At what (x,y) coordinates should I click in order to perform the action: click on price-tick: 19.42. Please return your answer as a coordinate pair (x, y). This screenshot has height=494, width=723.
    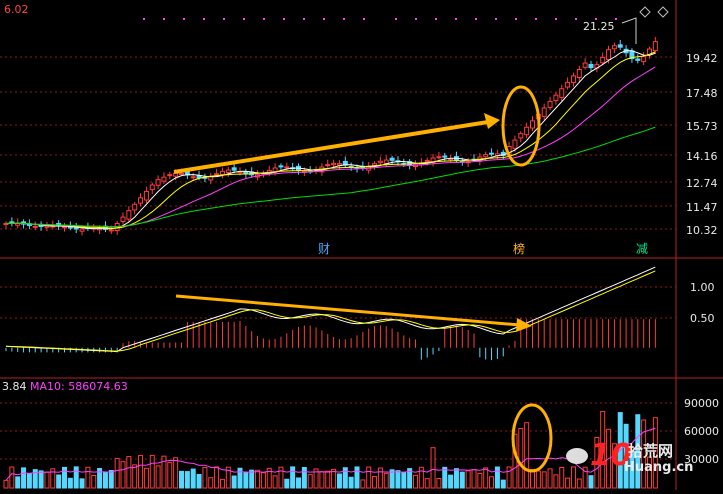
    Looking at the image, I should click on (702, 58).